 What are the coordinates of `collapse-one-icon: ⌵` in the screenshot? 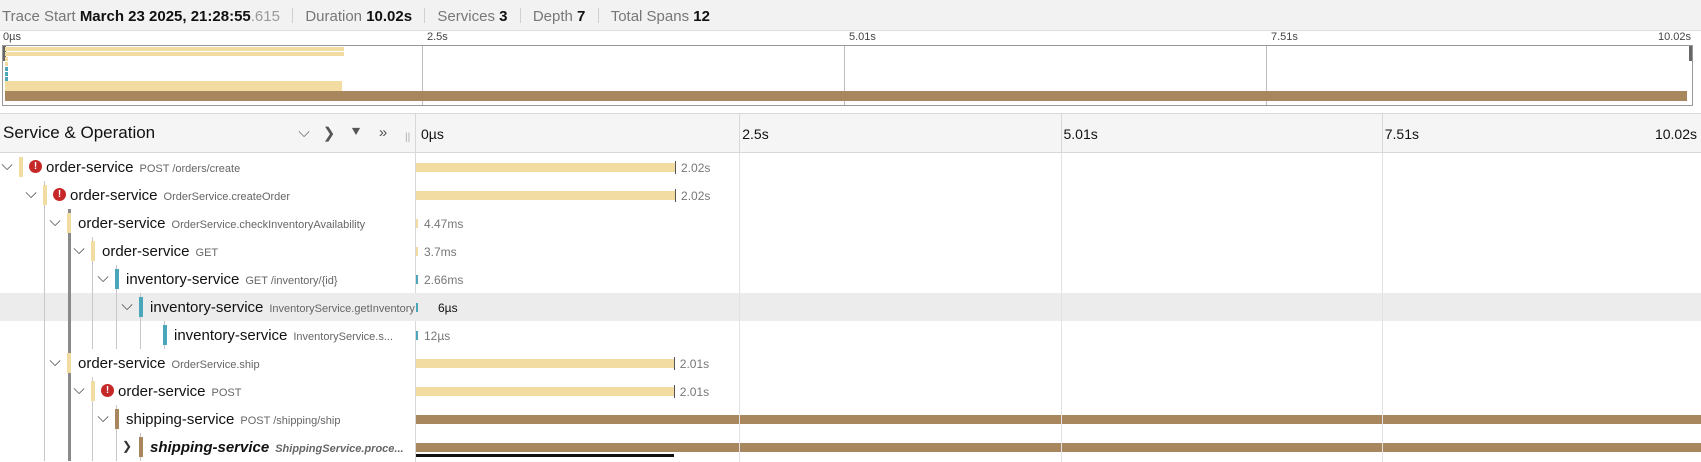 It's located at (304, 132).